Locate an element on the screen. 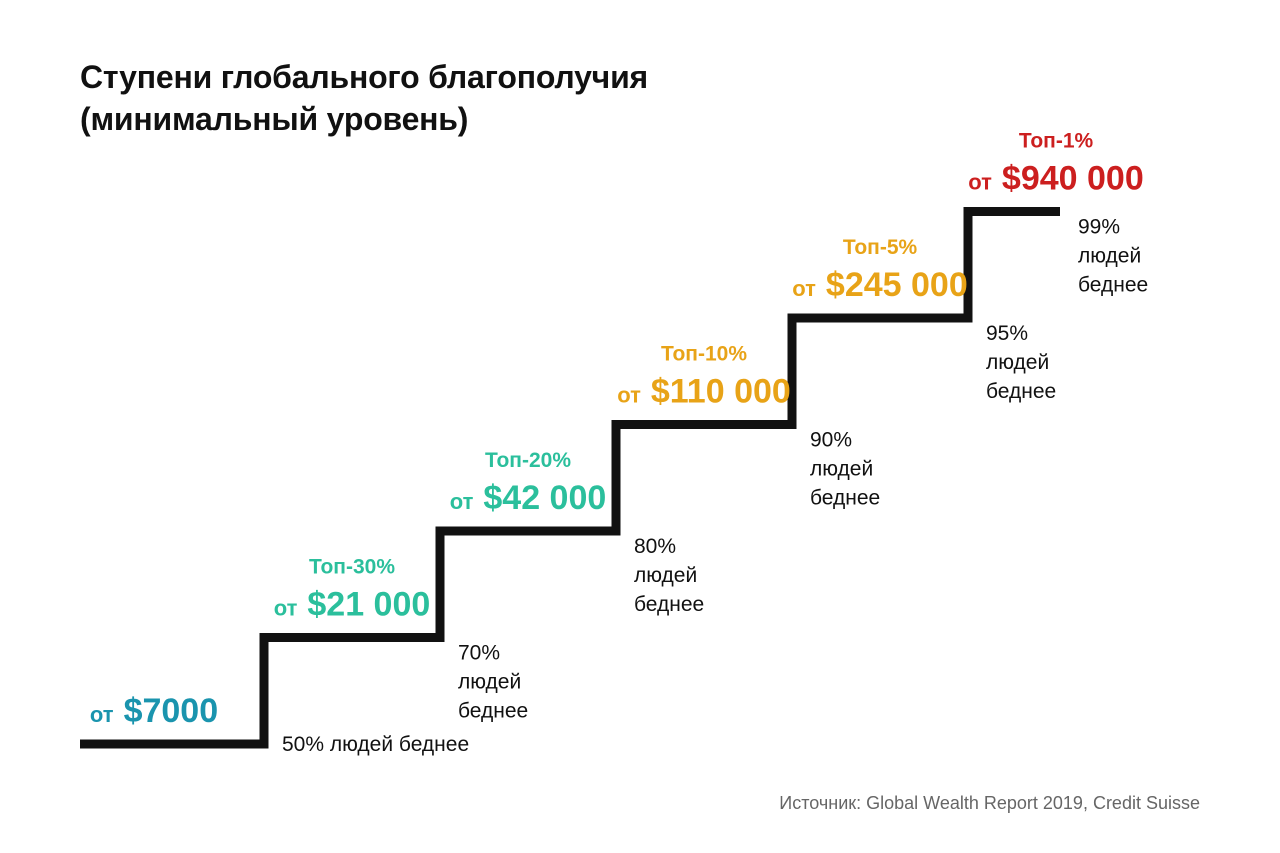  chart-title-line1: Ступени глобального благополучия is located at coordinates (364, 77).